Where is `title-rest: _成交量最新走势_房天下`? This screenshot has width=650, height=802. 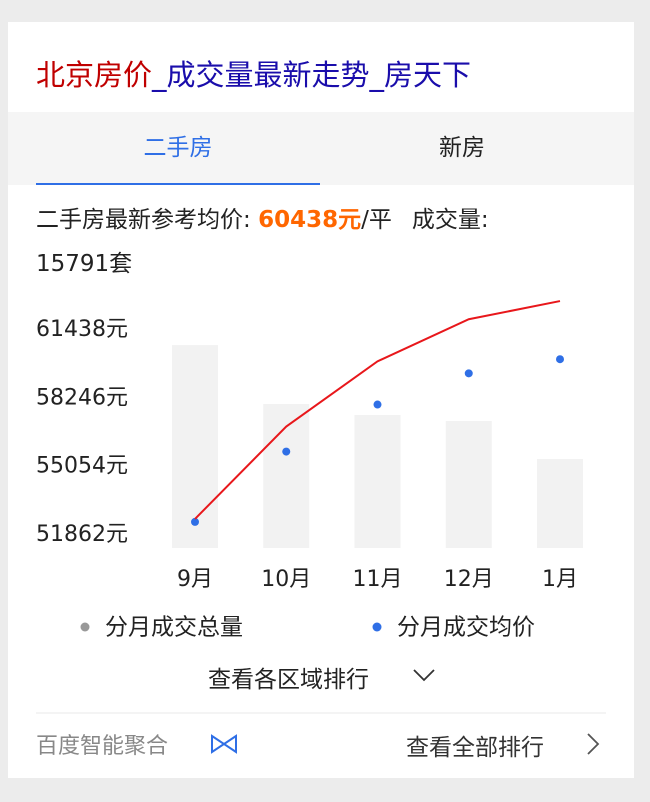
title-rest: _成交量最新走势_房天下 is located at coordinates (312, 75).